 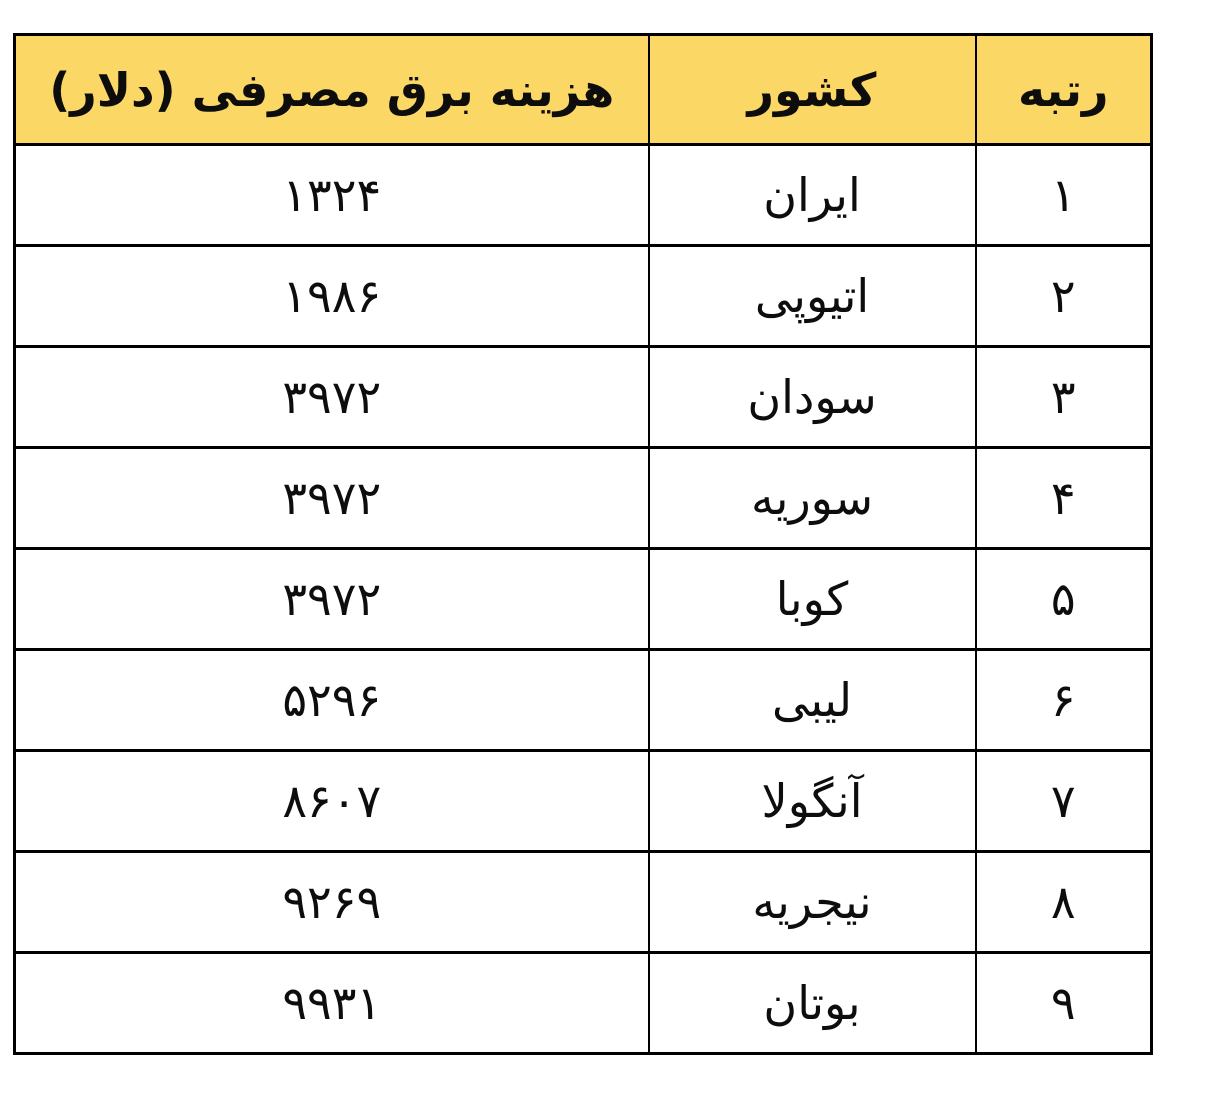 What do you see at coordinates (331, 700) in the screenshot?
I see `cell-cost: ۵۲۹۶` at bounding box center [331, 700].